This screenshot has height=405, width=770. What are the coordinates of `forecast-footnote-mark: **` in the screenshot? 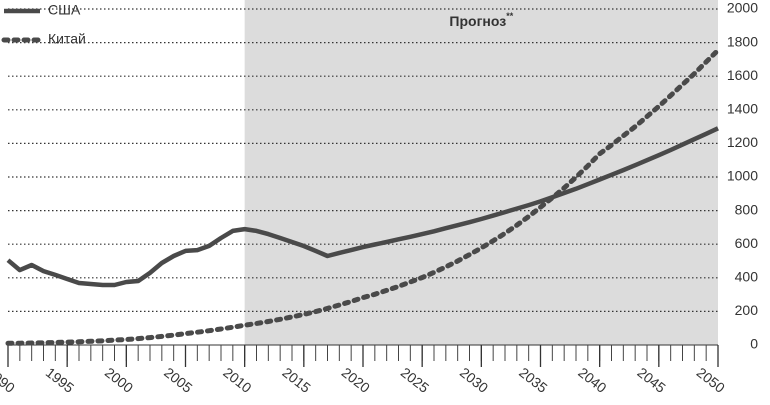 It's located at (510, 16).